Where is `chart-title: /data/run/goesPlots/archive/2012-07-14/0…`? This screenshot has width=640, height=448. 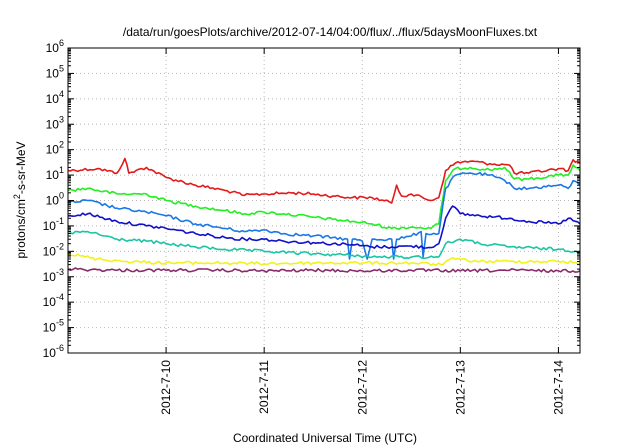 chart-title: /data/run/goesPlots/archive/2012-07-14/0… is located at coordinates (330, 32).